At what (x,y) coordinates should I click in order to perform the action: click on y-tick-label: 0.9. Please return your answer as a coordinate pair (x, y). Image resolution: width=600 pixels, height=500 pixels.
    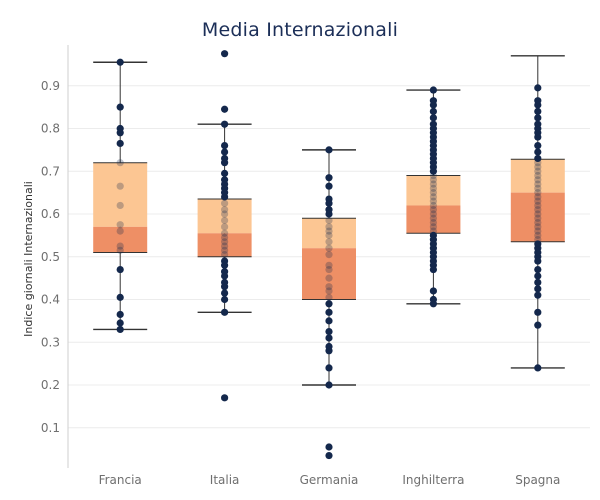
    Looking at the image, I should click on (50, 86).